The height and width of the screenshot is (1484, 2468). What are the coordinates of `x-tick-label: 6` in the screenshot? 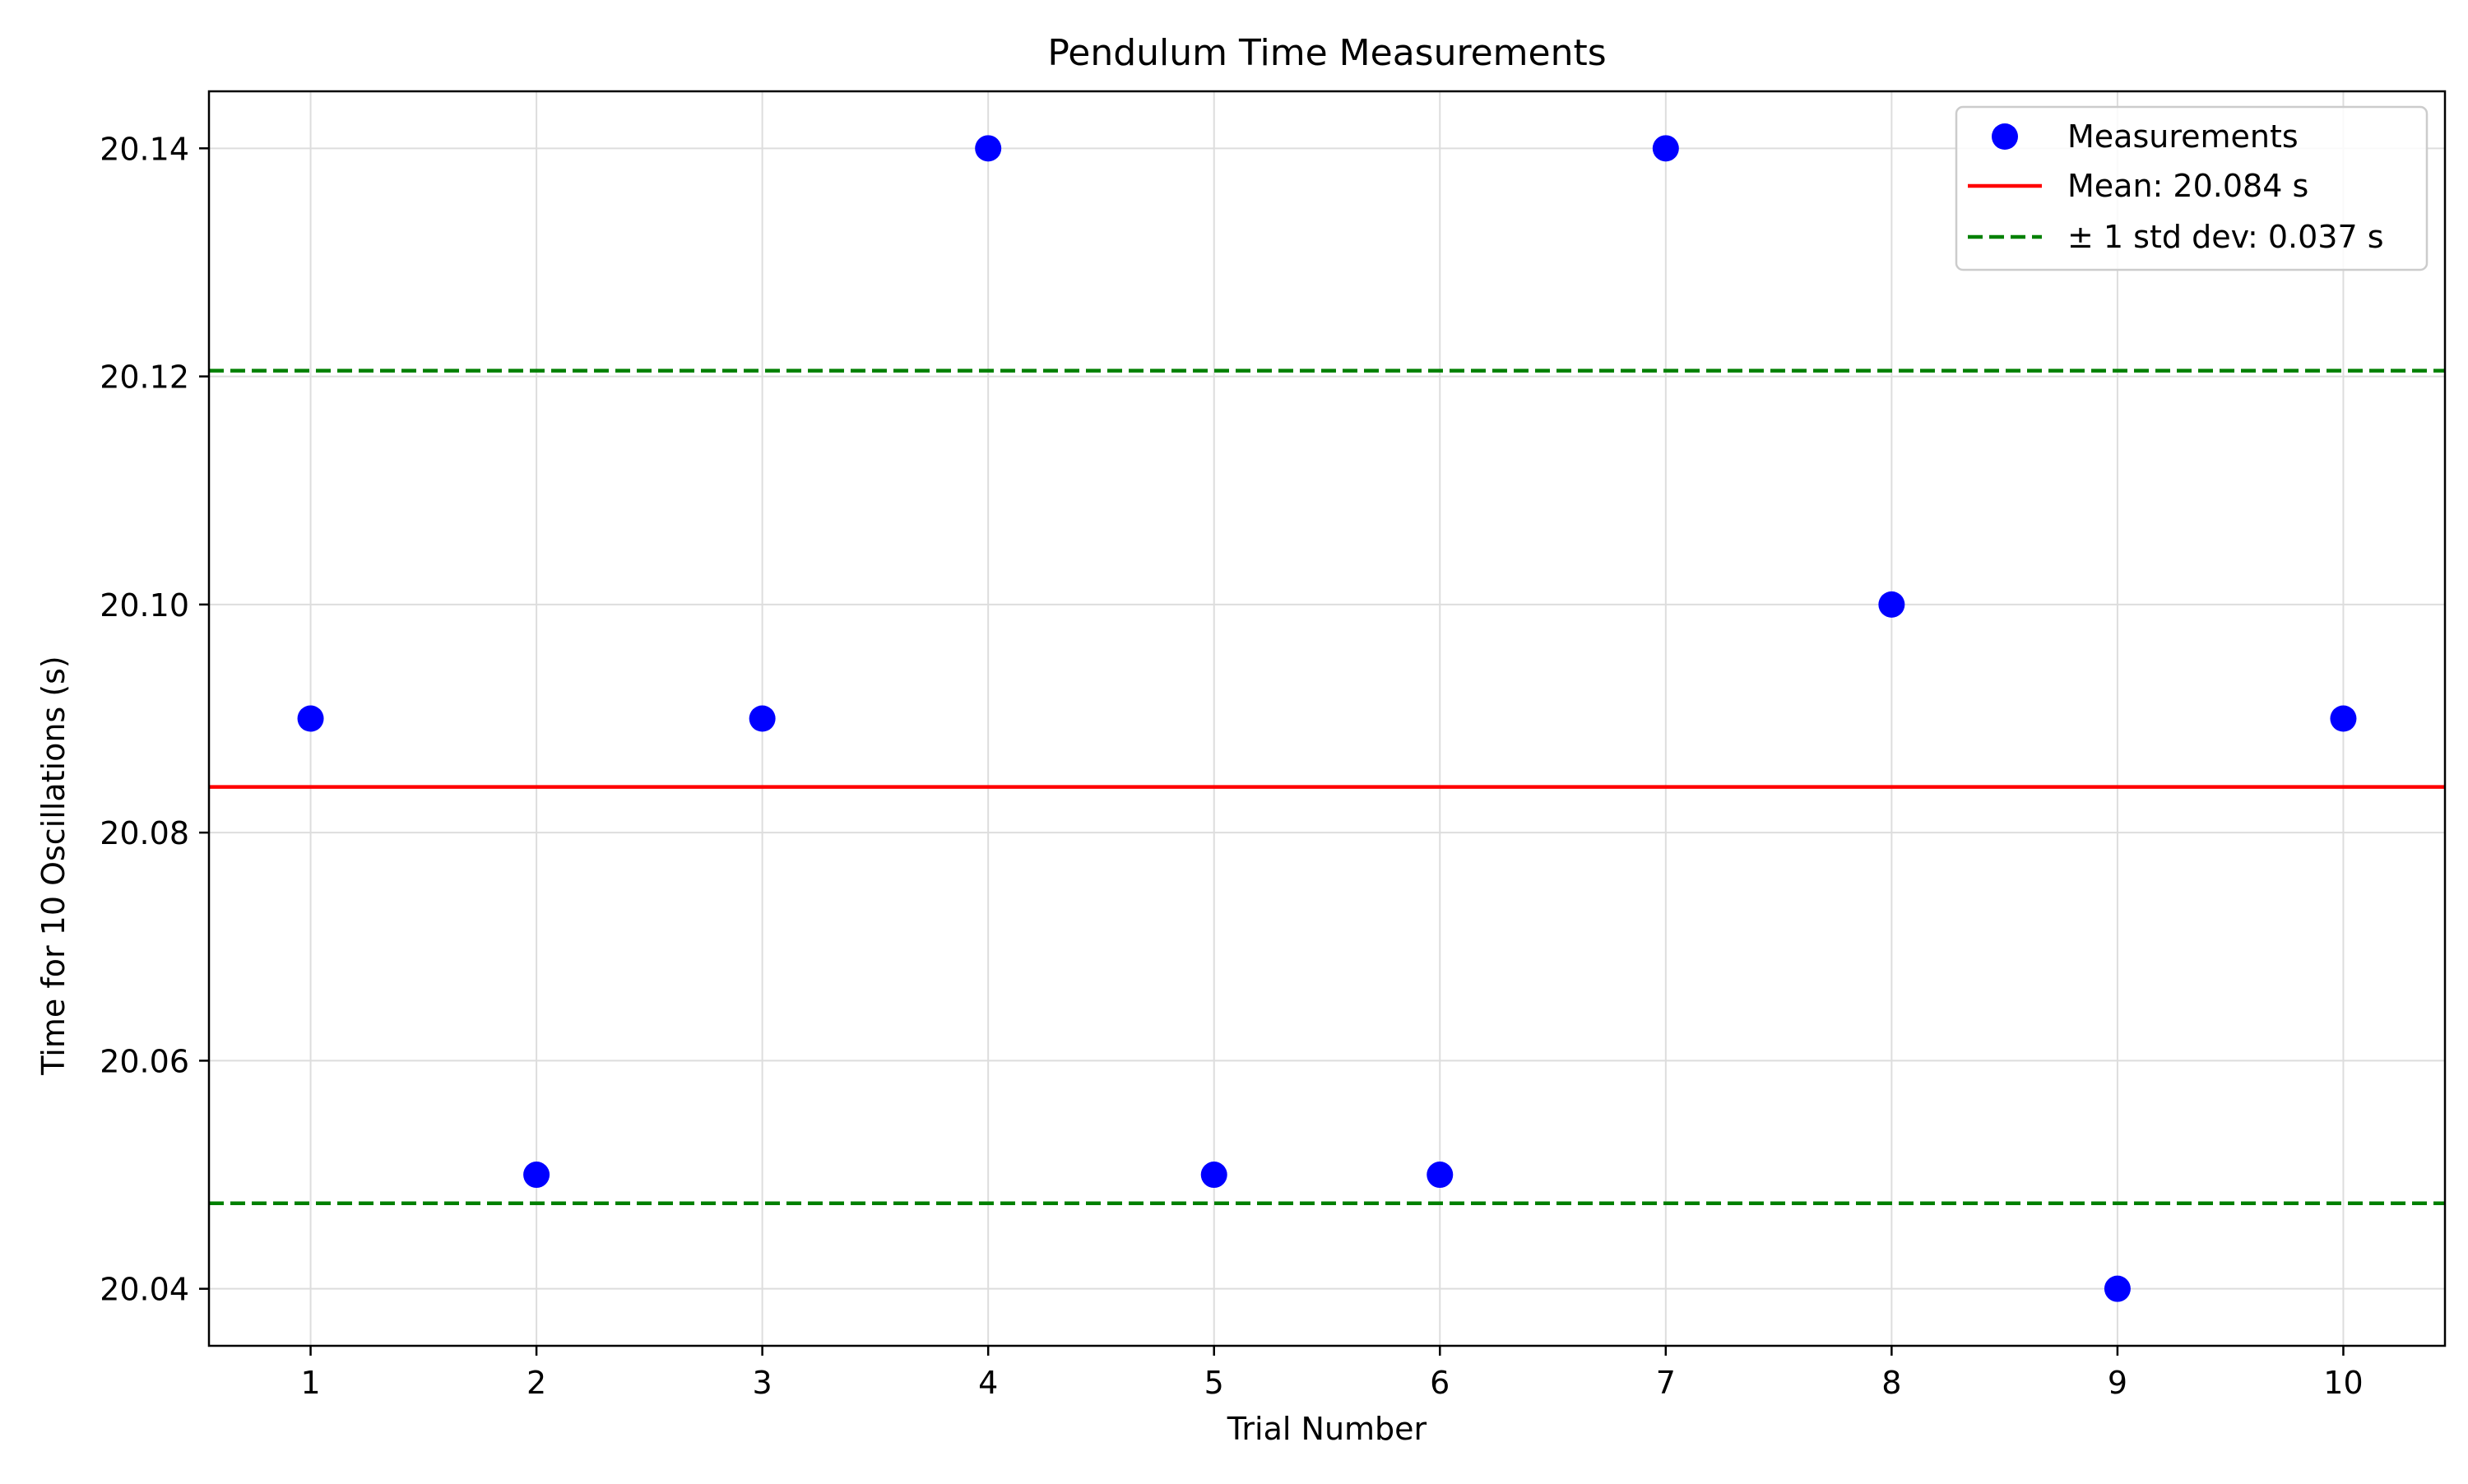 It's located at (1440, 1383).